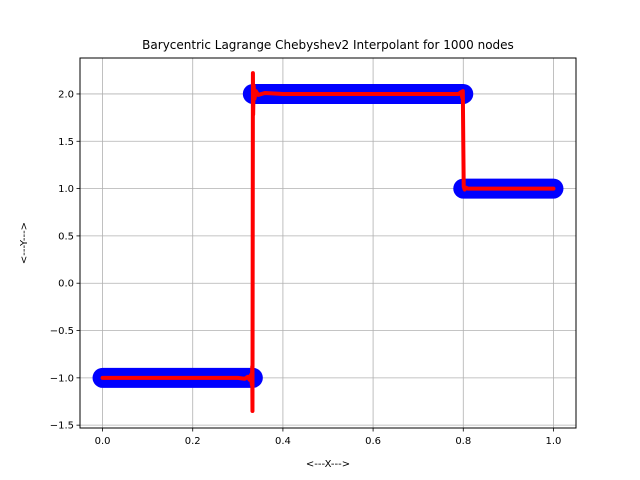 The image size is (640, 480). I want to click on y-axis-label: <---Y--->, so click(24, 243).